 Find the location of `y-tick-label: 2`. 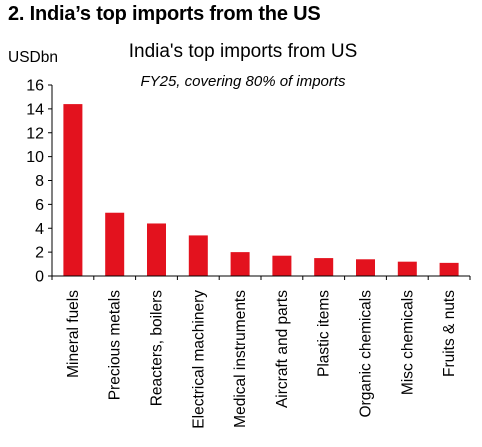

y-tick-label: 2 is located at coordinates (39, 253).